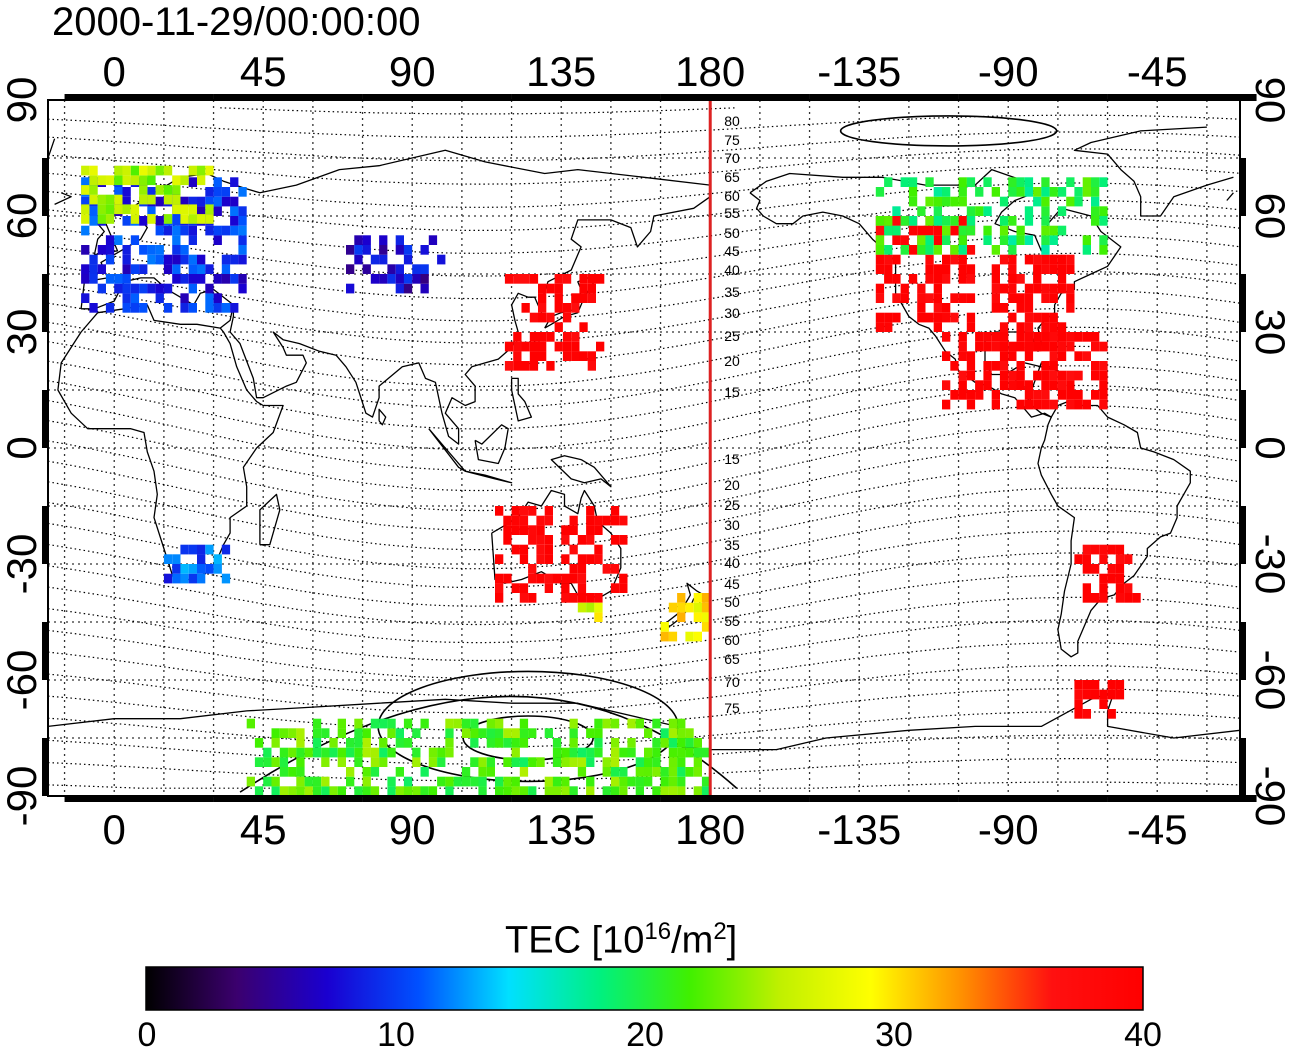  Describe the element at coordinates (732, 525) in the screenshot. I see `magnetic-lat-label: 30` at that location.